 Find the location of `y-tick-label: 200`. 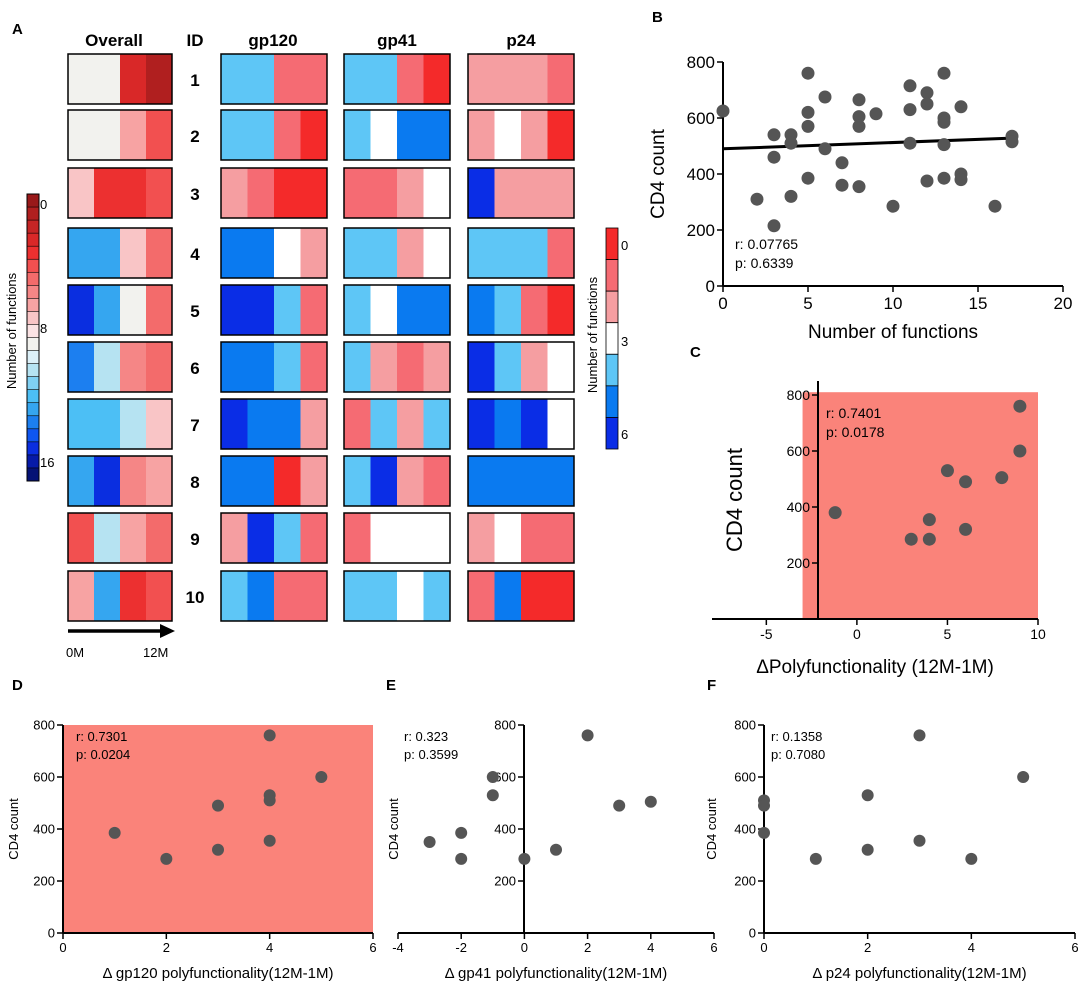

y-tick-label: 200 is located at coordinates (505, 881).